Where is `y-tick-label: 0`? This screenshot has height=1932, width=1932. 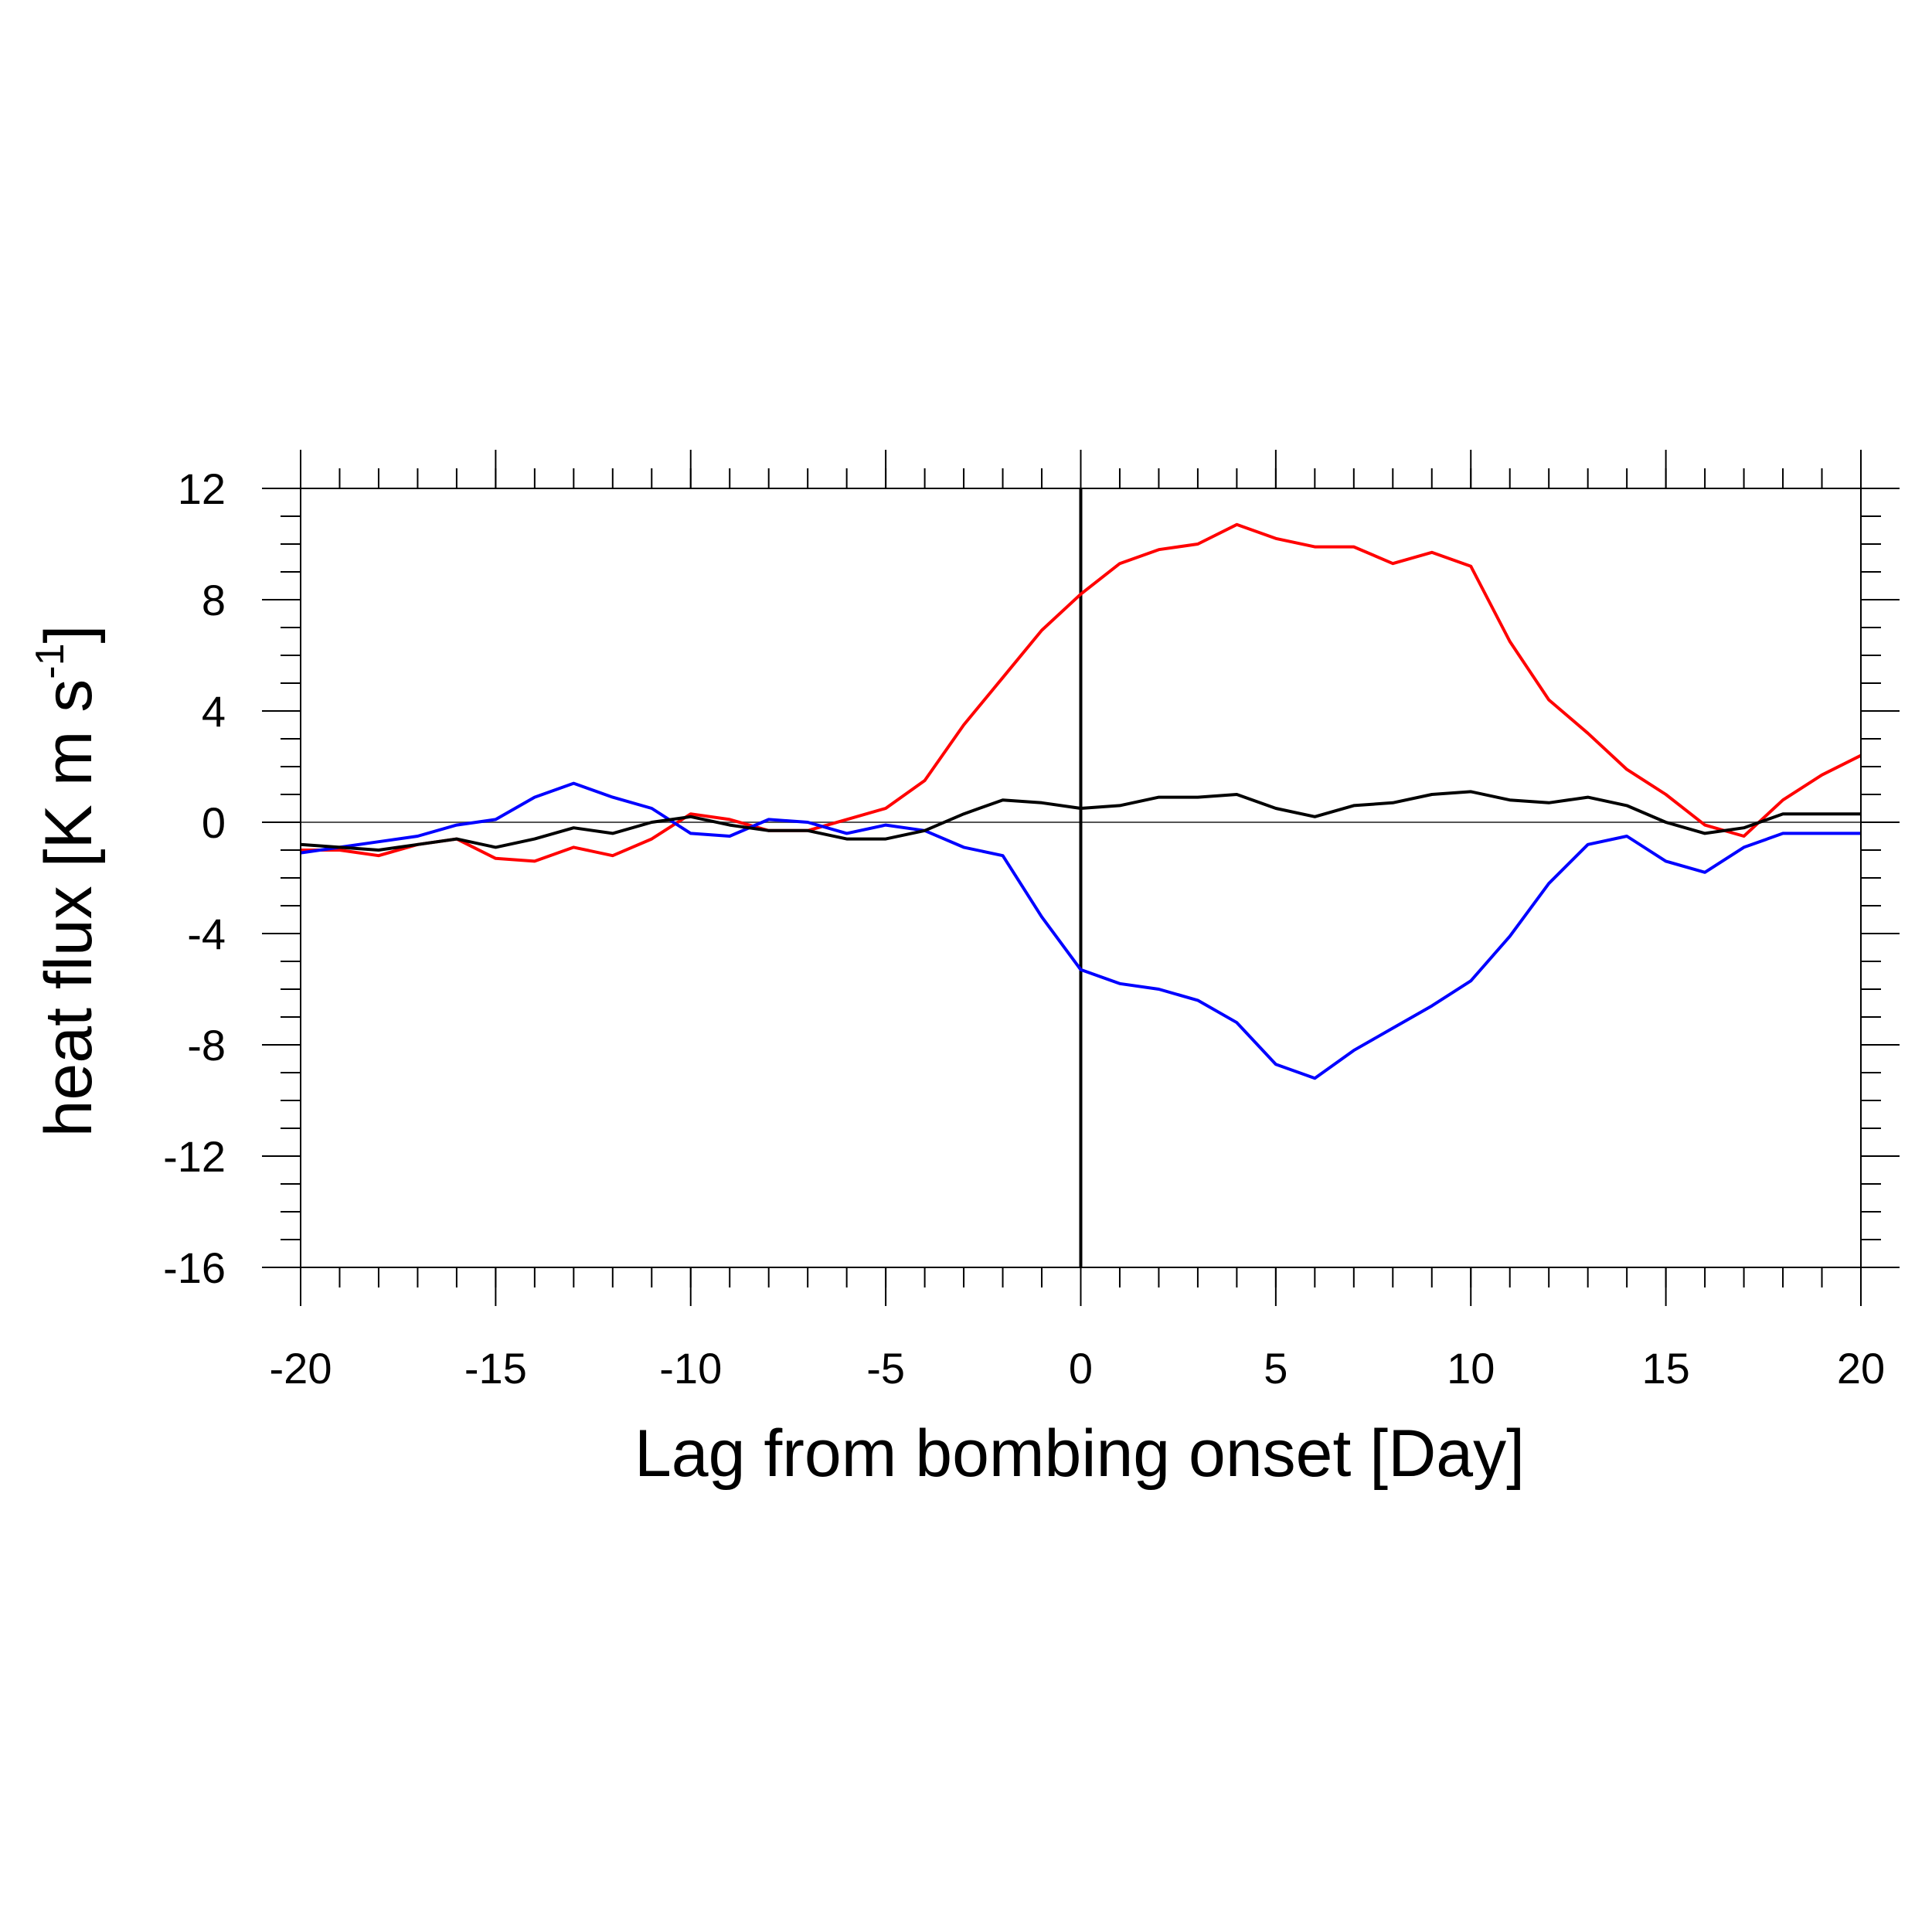 y-tick-label: 0 is located at coordinates (214, 822).